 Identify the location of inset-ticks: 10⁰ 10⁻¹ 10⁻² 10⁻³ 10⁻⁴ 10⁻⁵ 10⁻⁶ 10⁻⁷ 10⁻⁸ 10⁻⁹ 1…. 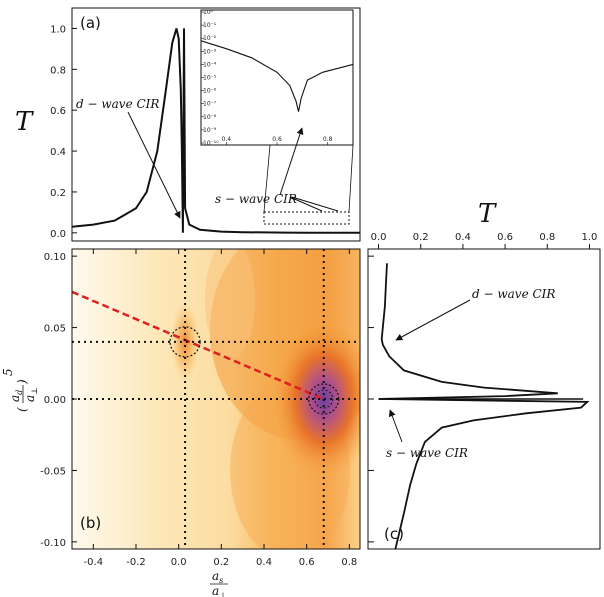
(267, 78).